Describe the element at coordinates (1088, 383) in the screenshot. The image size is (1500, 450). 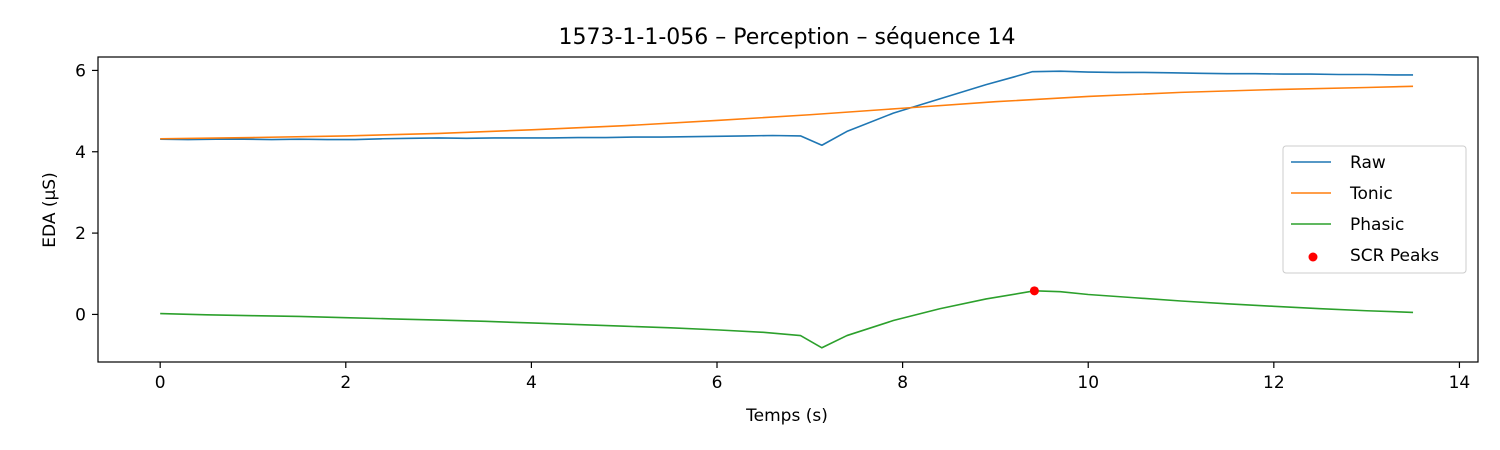
I see `x-tick-label: 10` at that location.